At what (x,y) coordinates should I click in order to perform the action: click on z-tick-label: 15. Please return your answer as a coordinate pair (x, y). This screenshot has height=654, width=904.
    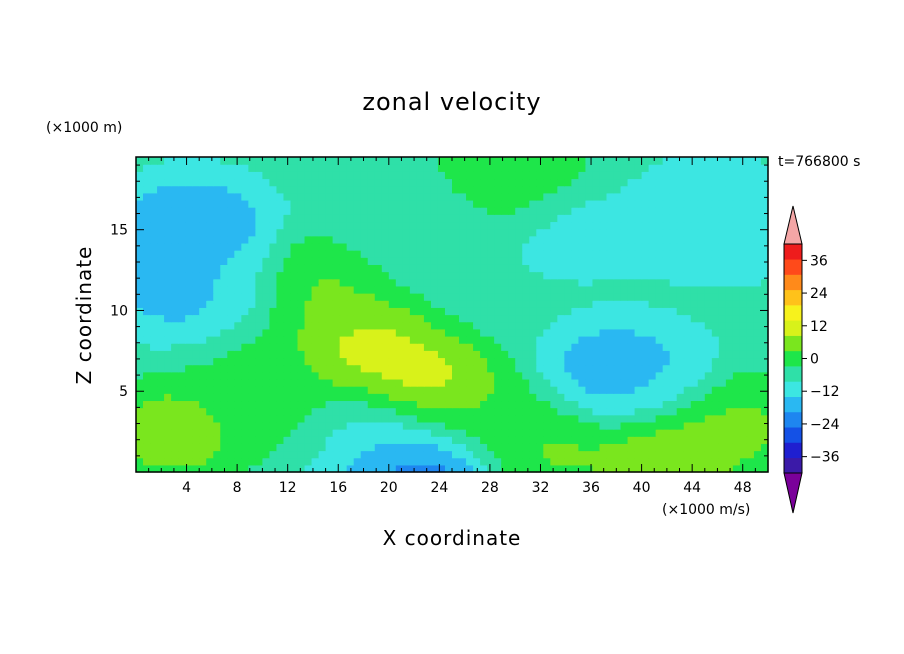
    Looking at the image, I should click on (119, 231).